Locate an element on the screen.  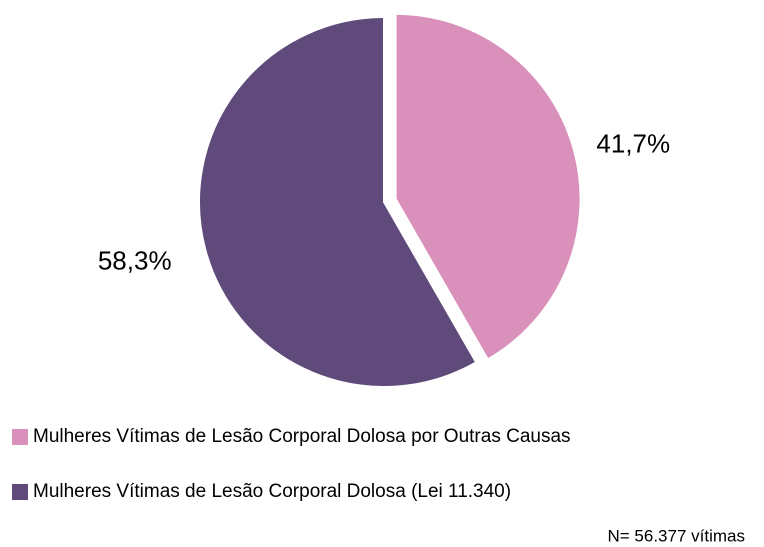
note: N= 56.377 vítimas is located at coordinates (677, 535).